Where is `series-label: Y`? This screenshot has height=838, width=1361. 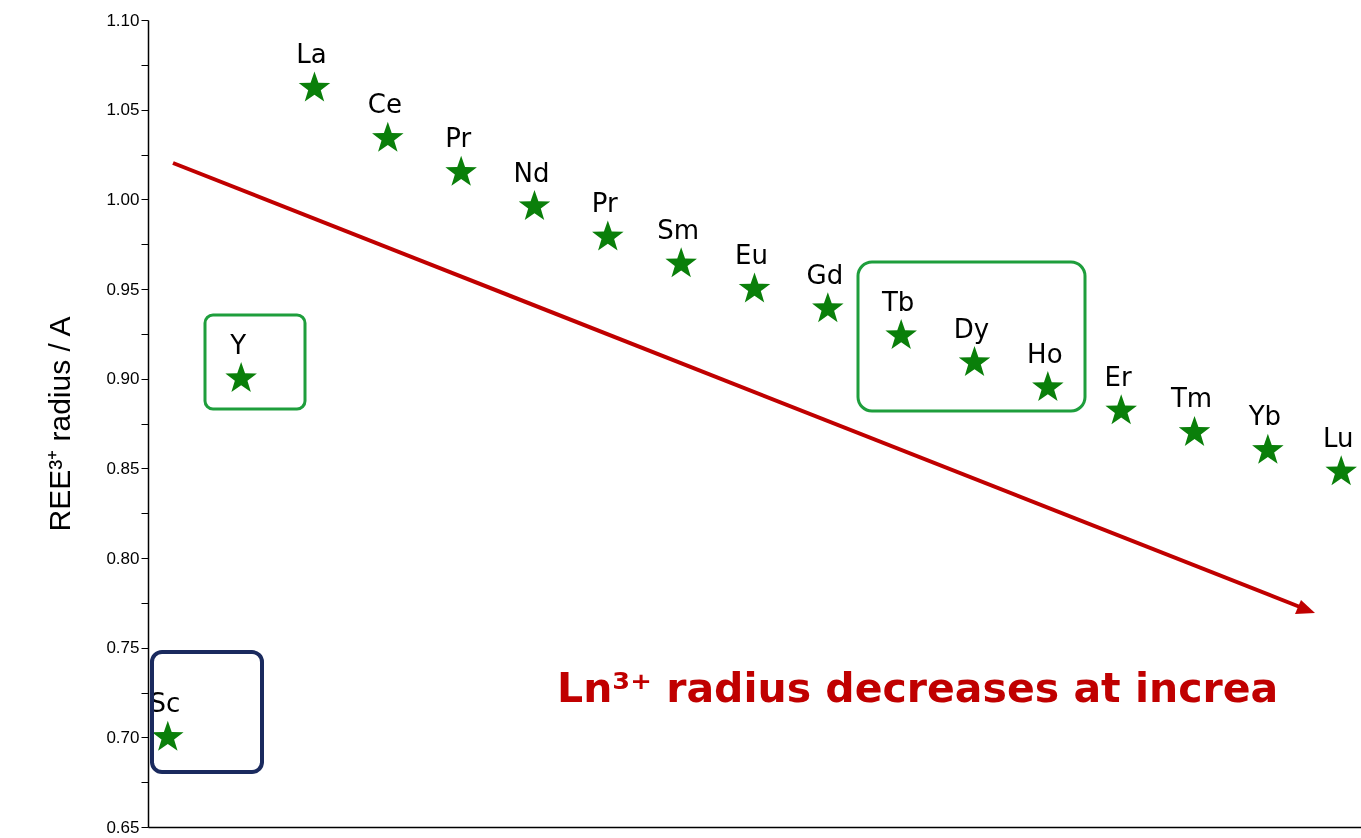
series-label: Y is located at coordinates (238, 344).